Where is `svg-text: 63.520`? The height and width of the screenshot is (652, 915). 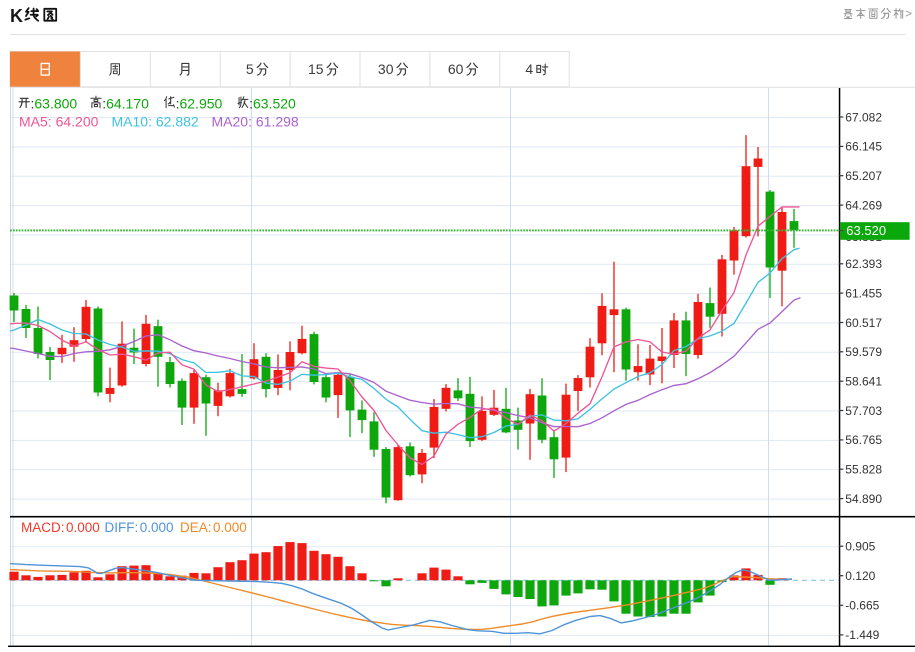 svg-text: 63.520 is located at coordinates (866, 230).